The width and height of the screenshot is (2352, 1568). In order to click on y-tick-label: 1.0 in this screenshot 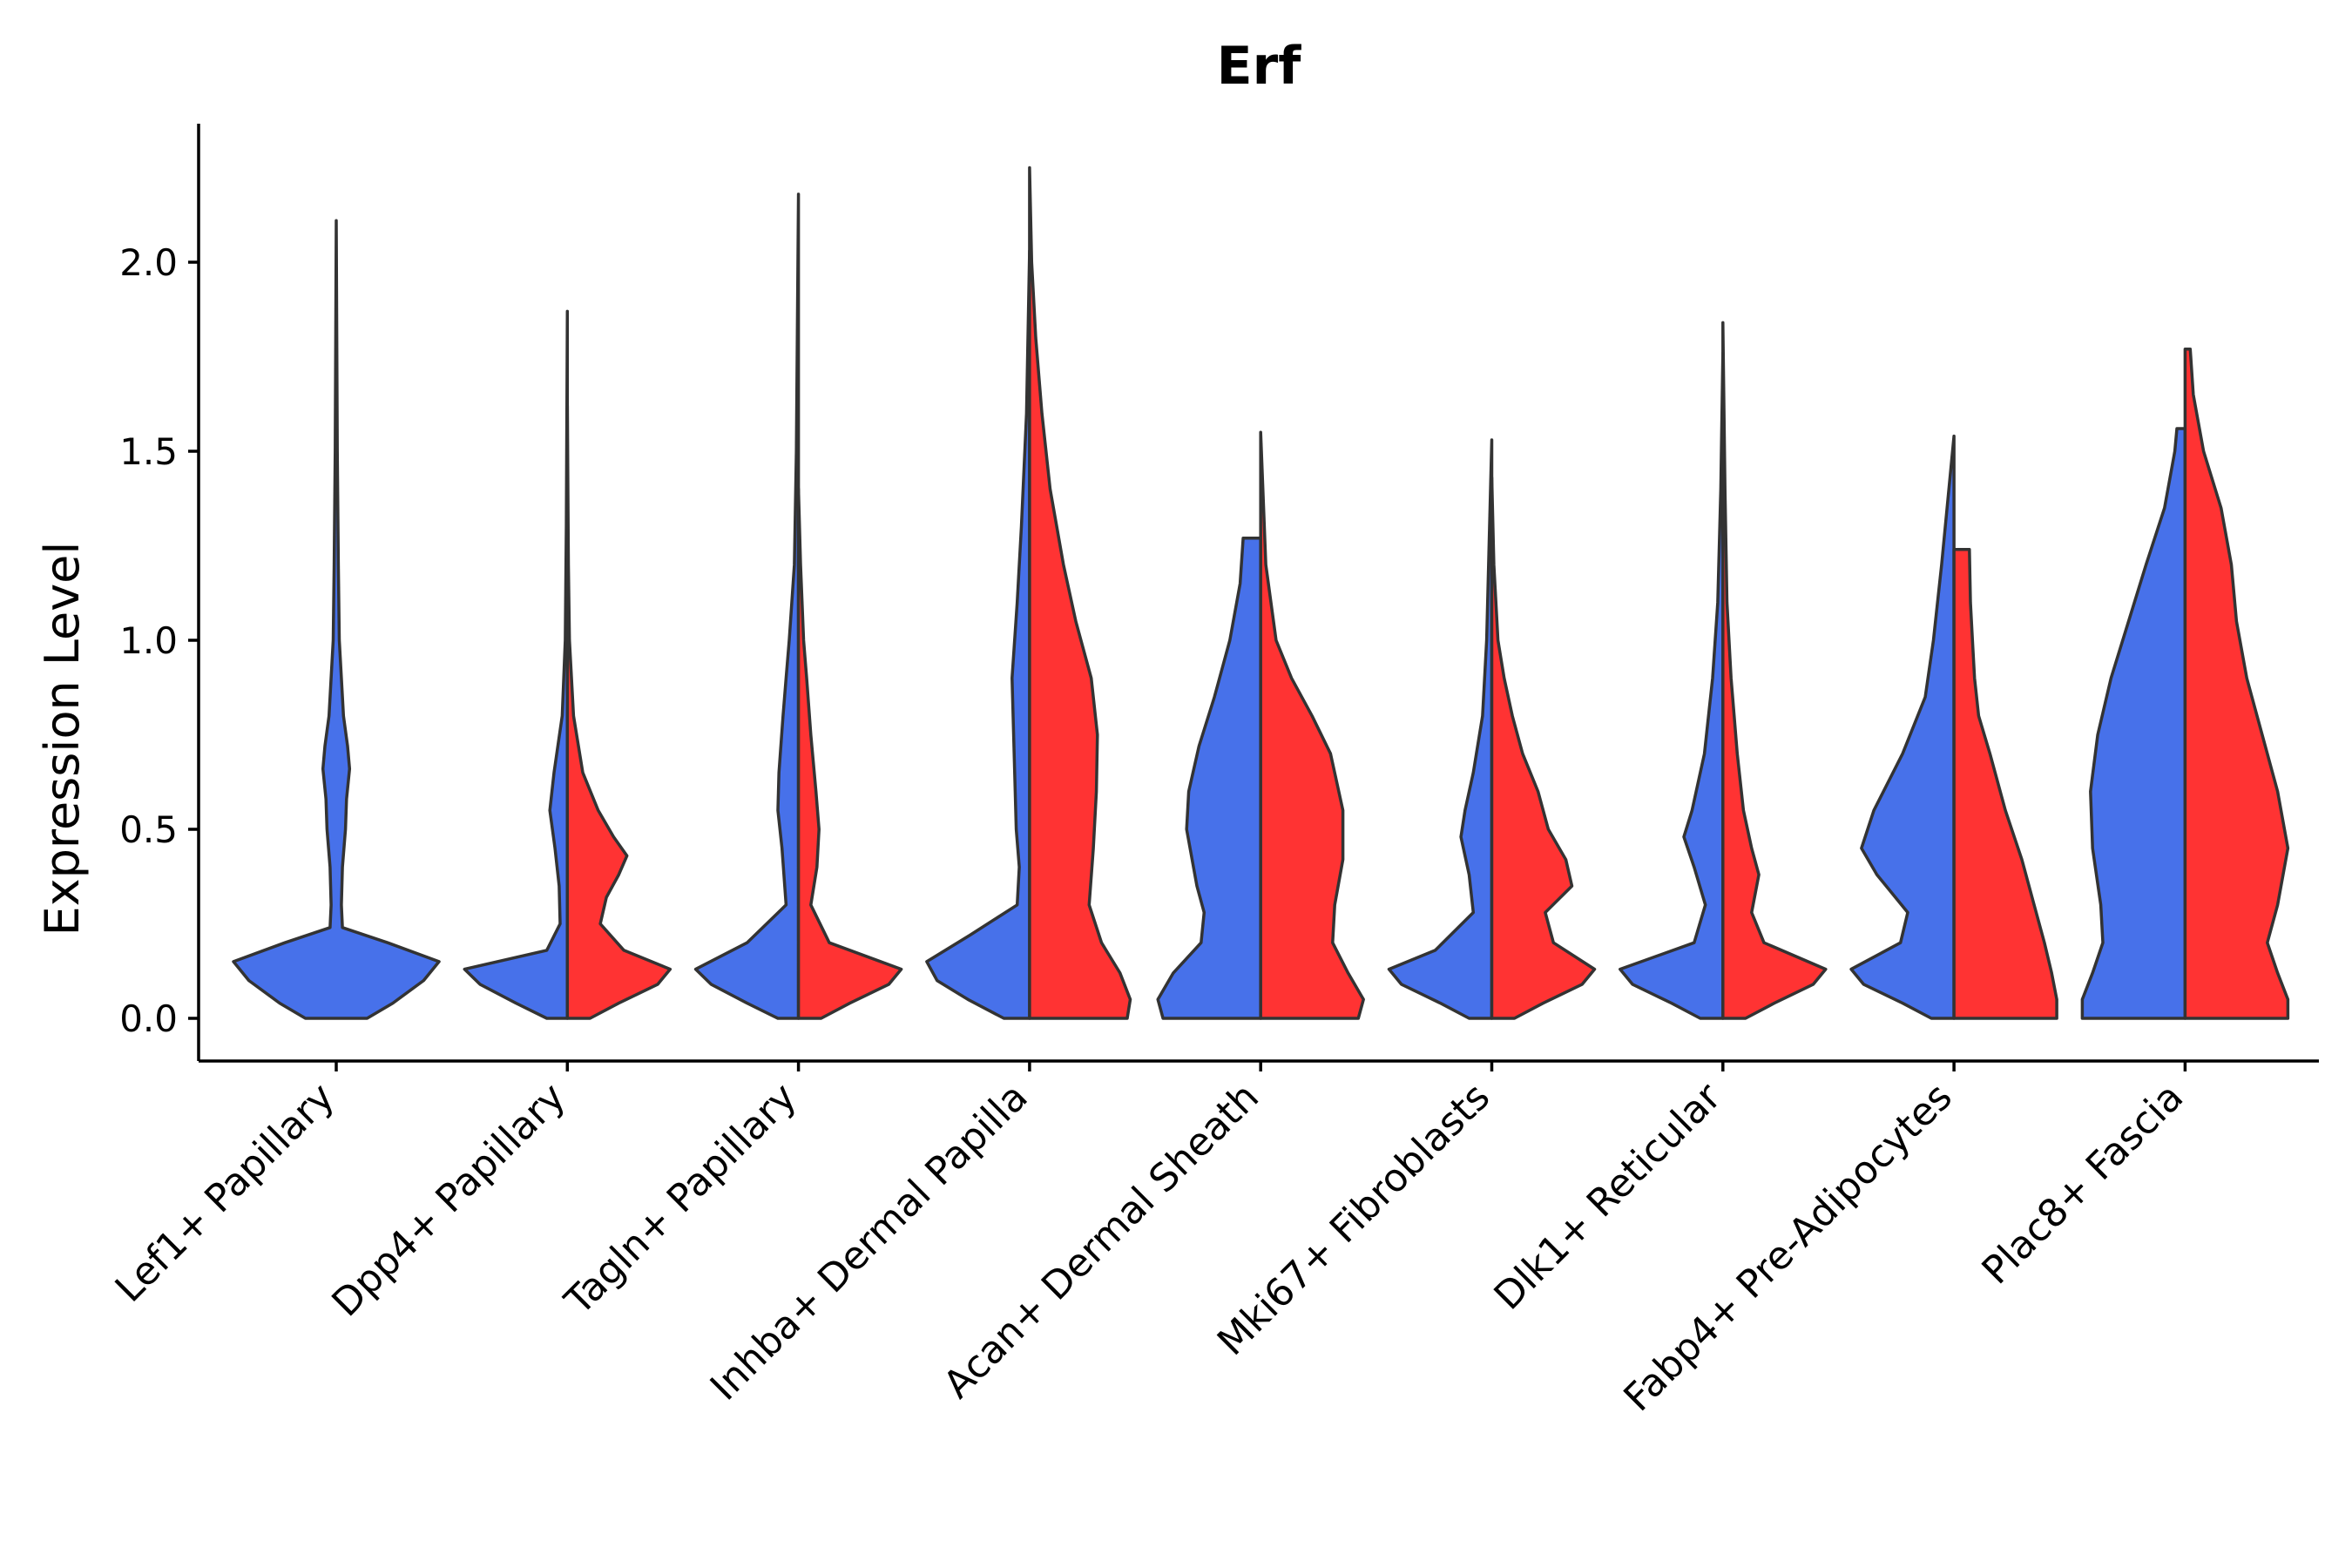, I will do `click(148, 640)`.